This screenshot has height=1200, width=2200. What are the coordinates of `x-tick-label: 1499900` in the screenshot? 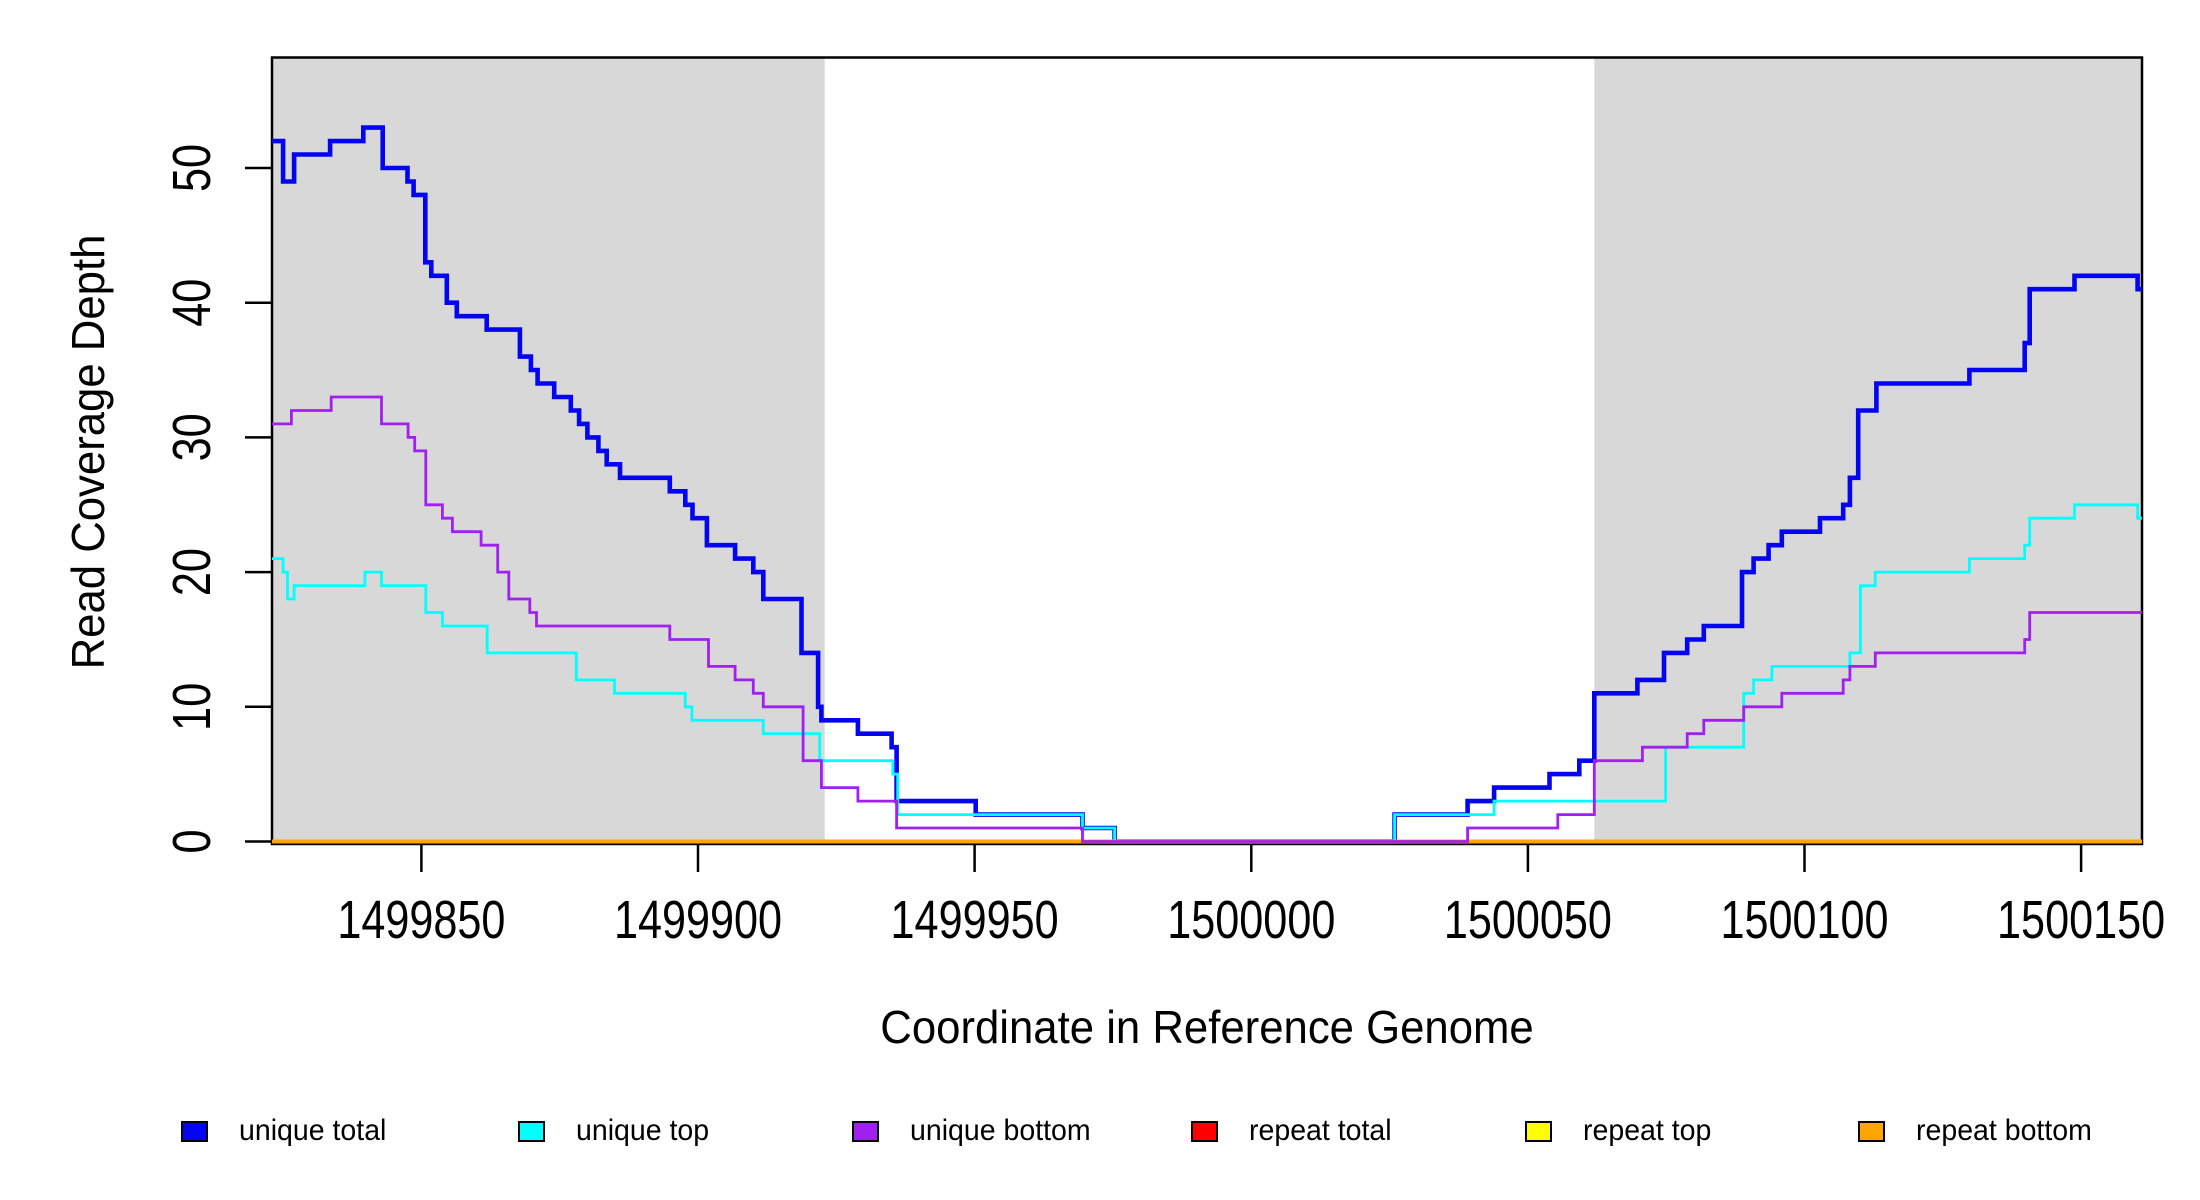 It's located at (698, 921).